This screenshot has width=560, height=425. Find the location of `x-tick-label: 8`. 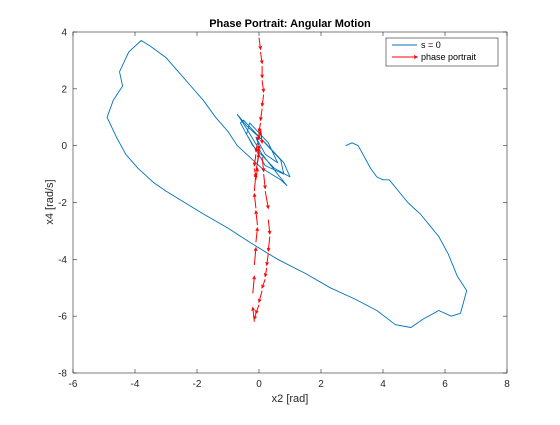

x-tick-label: 8 is located at coordinates (507, 384).